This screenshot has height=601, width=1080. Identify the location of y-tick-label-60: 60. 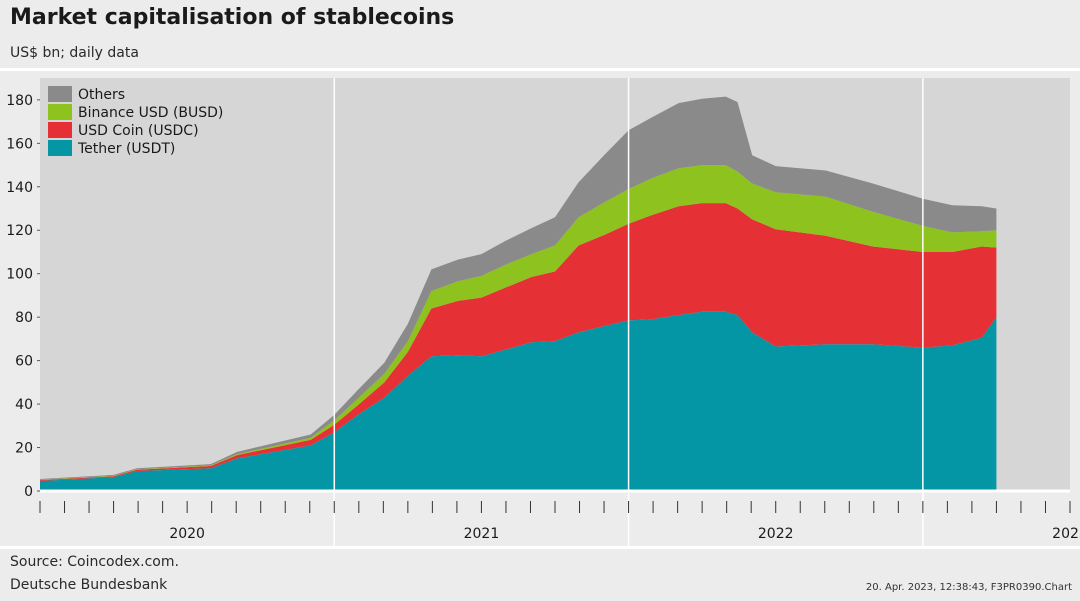
(24, 362).